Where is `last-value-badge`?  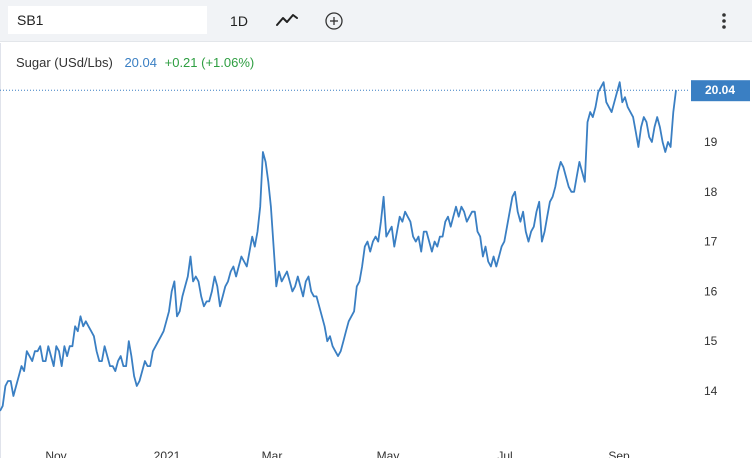
last-value-badge is located at coordinates (720, 91).